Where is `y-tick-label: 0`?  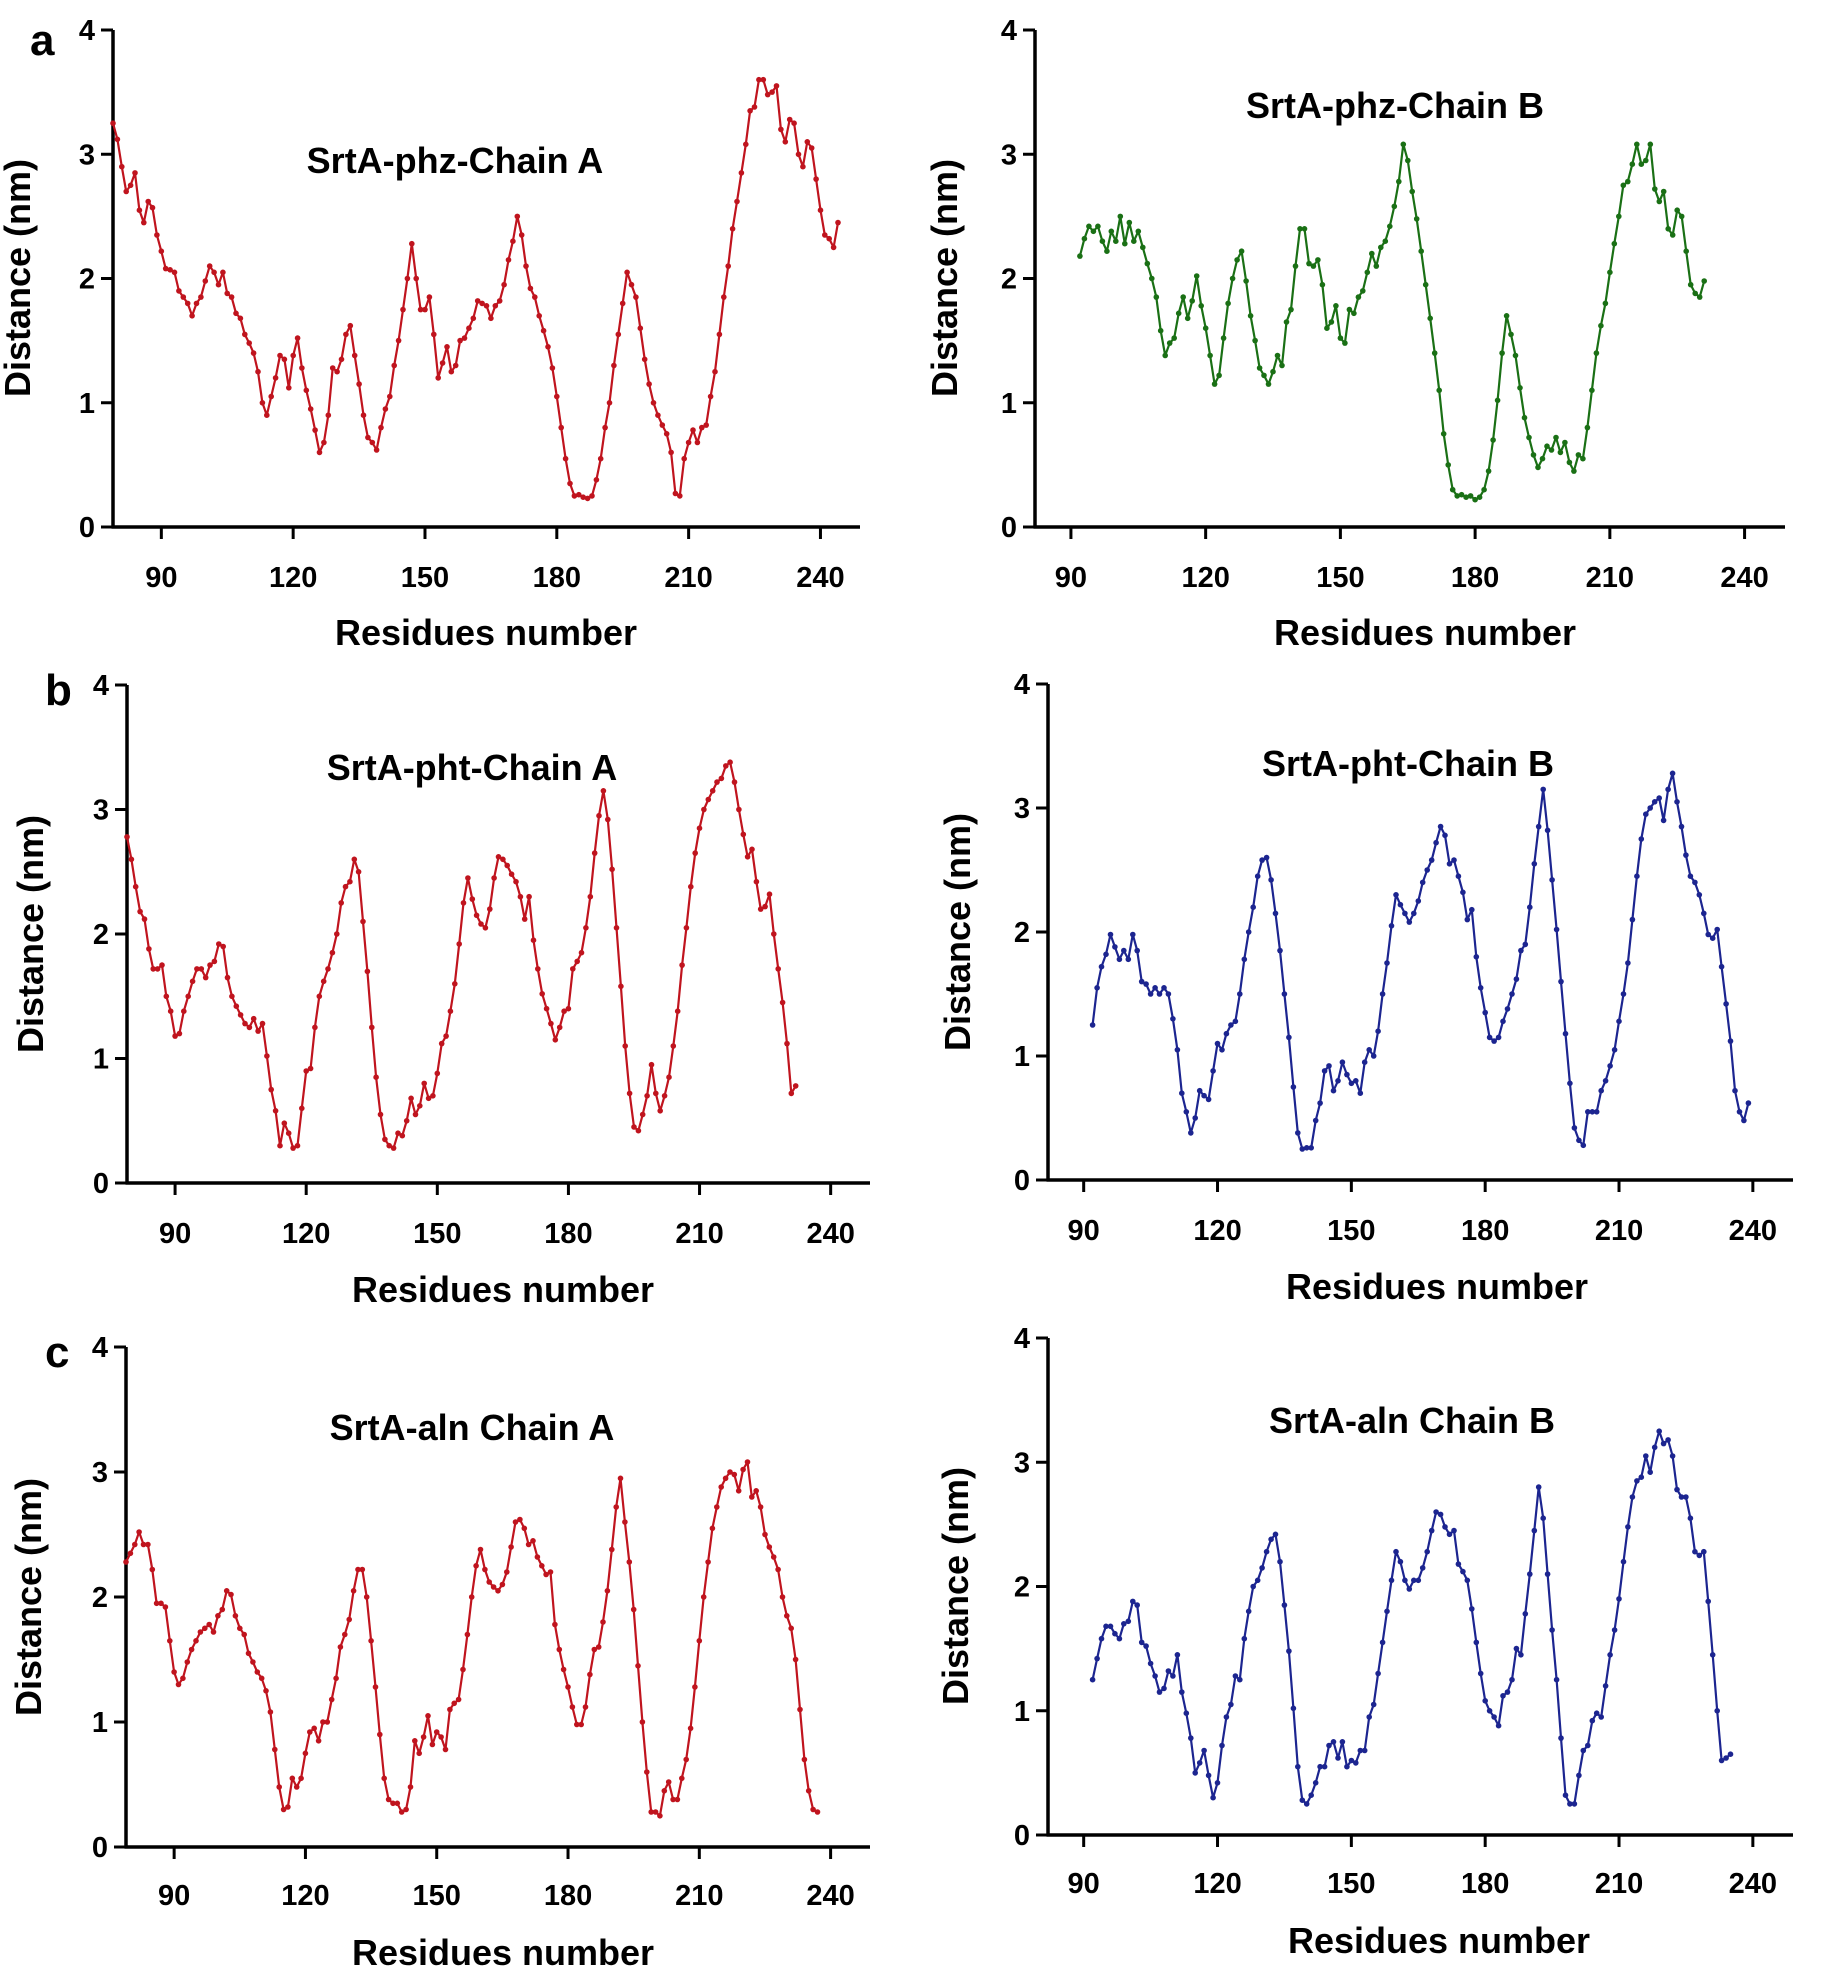 y-tick-label: 0 is located at coordinates (87, 528).